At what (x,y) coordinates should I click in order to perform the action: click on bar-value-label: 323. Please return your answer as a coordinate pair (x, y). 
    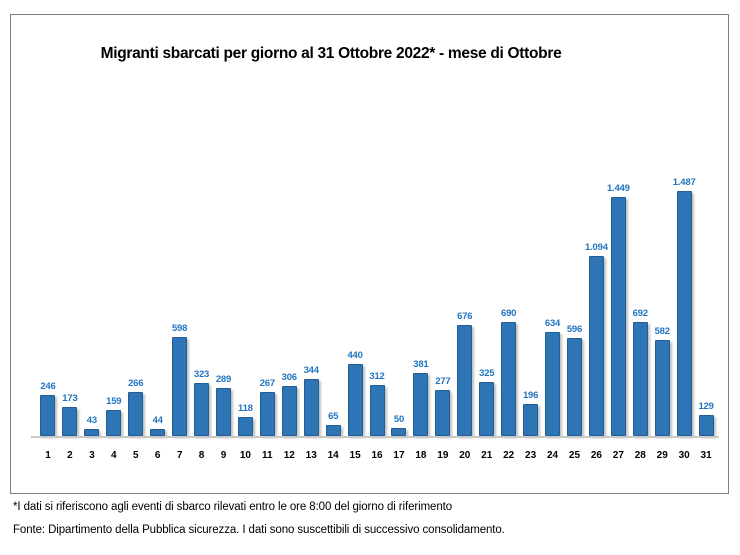
    Looking at the image, I should click on (201, 374).